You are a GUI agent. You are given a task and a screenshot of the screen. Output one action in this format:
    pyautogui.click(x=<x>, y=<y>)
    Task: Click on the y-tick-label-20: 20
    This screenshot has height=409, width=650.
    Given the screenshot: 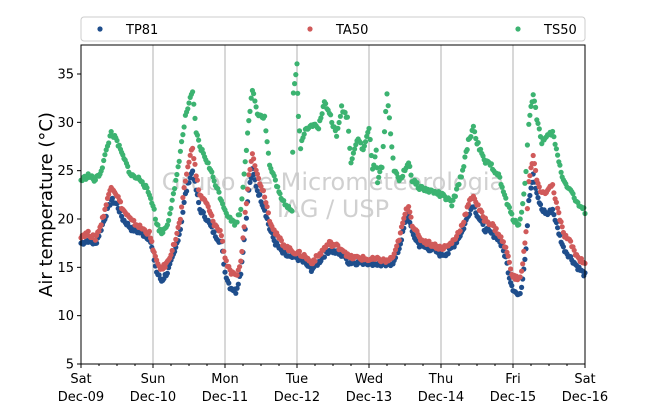 What is the action you would take?
    pyautogui.click(x=65, y=220)
    